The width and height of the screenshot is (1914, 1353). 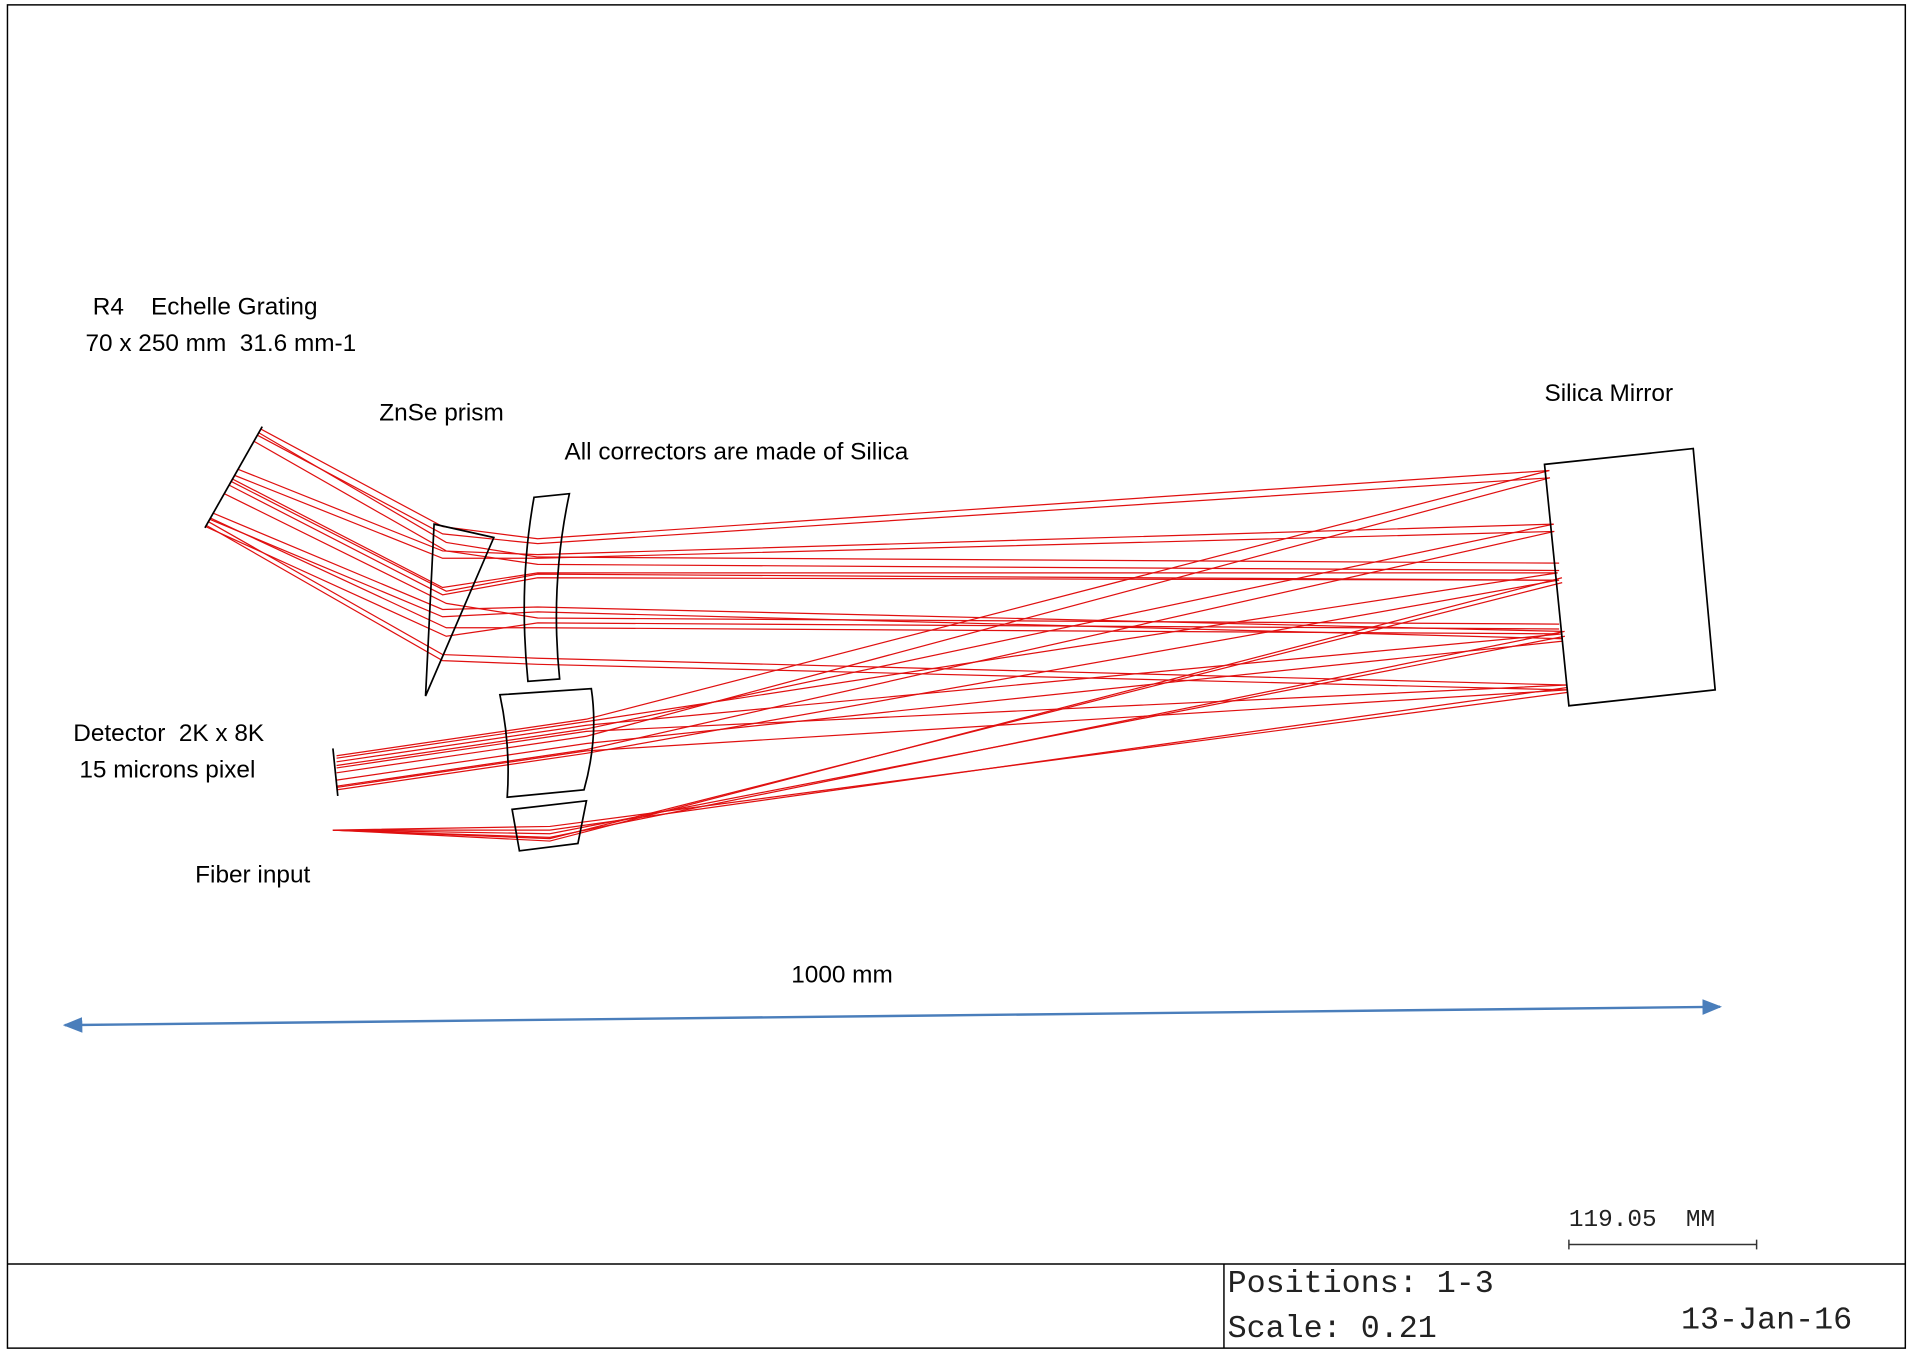 What do you see at coordinates (168, 733) in the screenshot?
I see `label: Detector 2K x 8K` at bounding box center [168, 733].